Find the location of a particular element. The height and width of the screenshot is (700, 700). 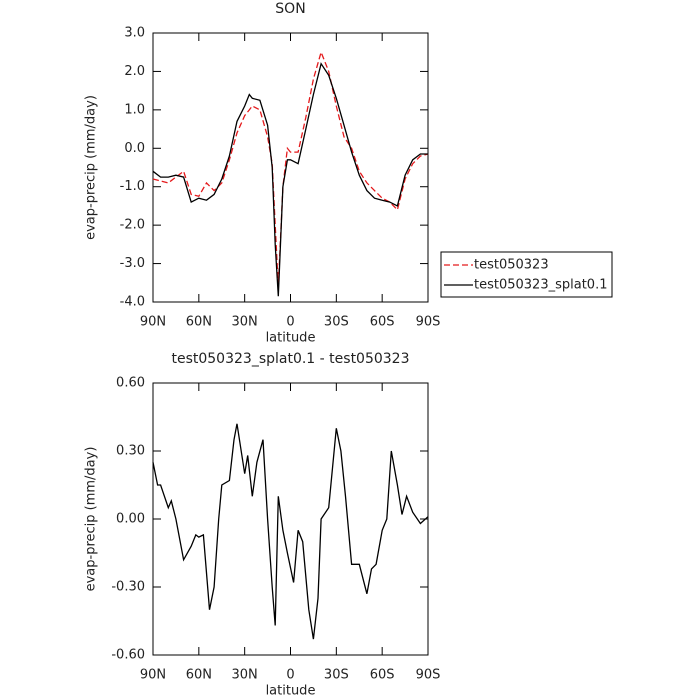

y-tick-label: -3.0 is located at coordinates (132, 263).